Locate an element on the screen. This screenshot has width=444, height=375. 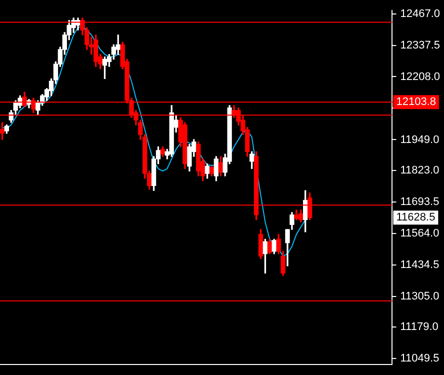
y-tick-label: 11564.0 is located at coordinates (420, 233).